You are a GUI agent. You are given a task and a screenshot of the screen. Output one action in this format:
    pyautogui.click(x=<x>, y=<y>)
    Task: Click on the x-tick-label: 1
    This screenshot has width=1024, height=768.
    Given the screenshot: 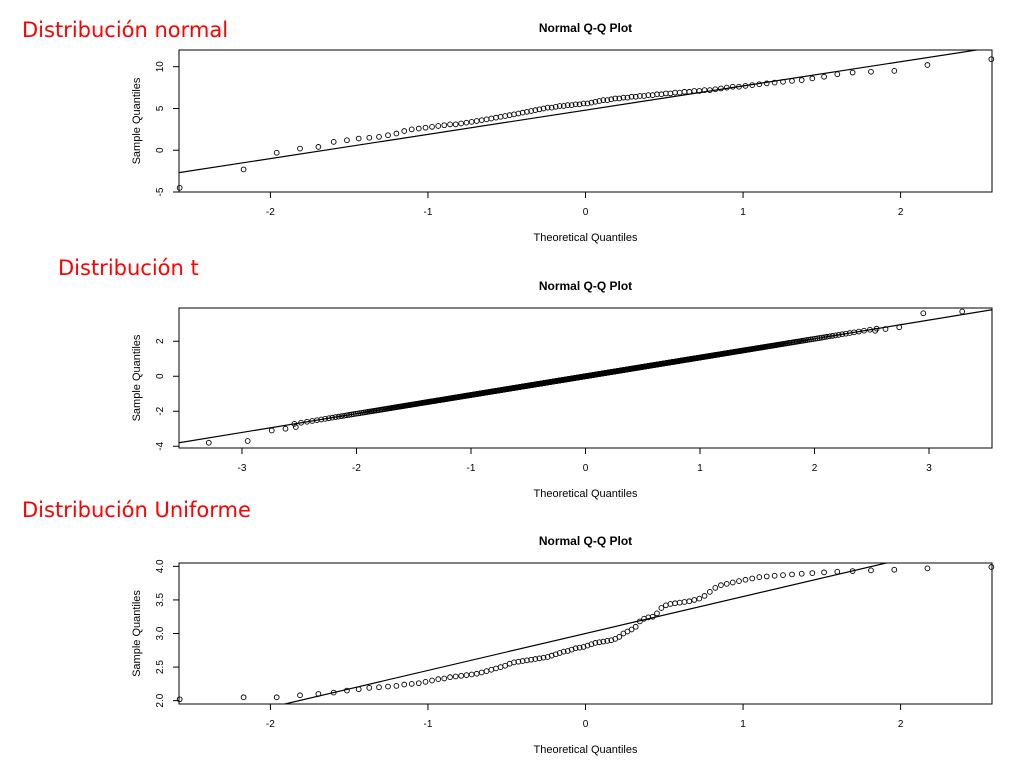 What is the action you would take?
    pyautogui.click(x=743, y=724)
    